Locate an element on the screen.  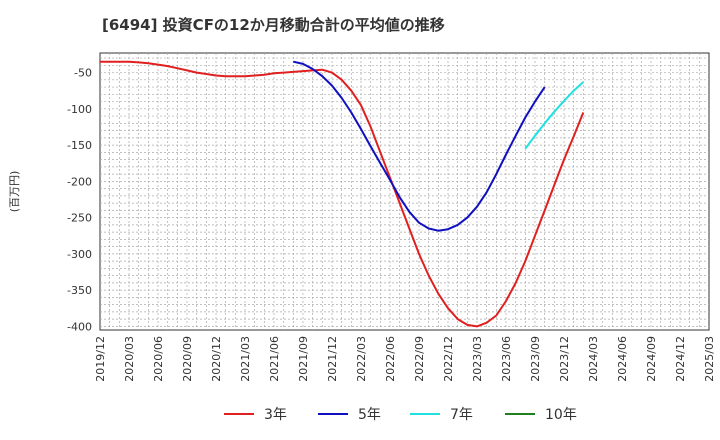
x-tick-label: 2024/03 is located at coordinates (593, 359).